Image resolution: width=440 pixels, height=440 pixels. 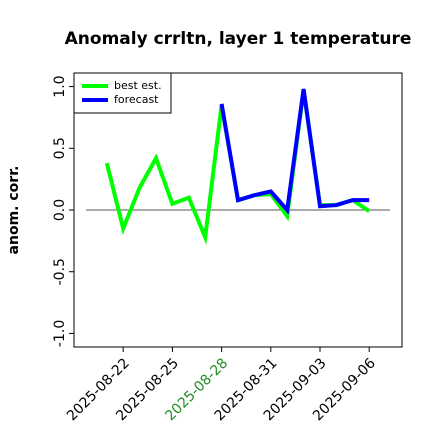 What do you see at coordinates (60, 86) in the screenshot?
I see `y-tick-label: 1.0` at bounding box center [60, 86].